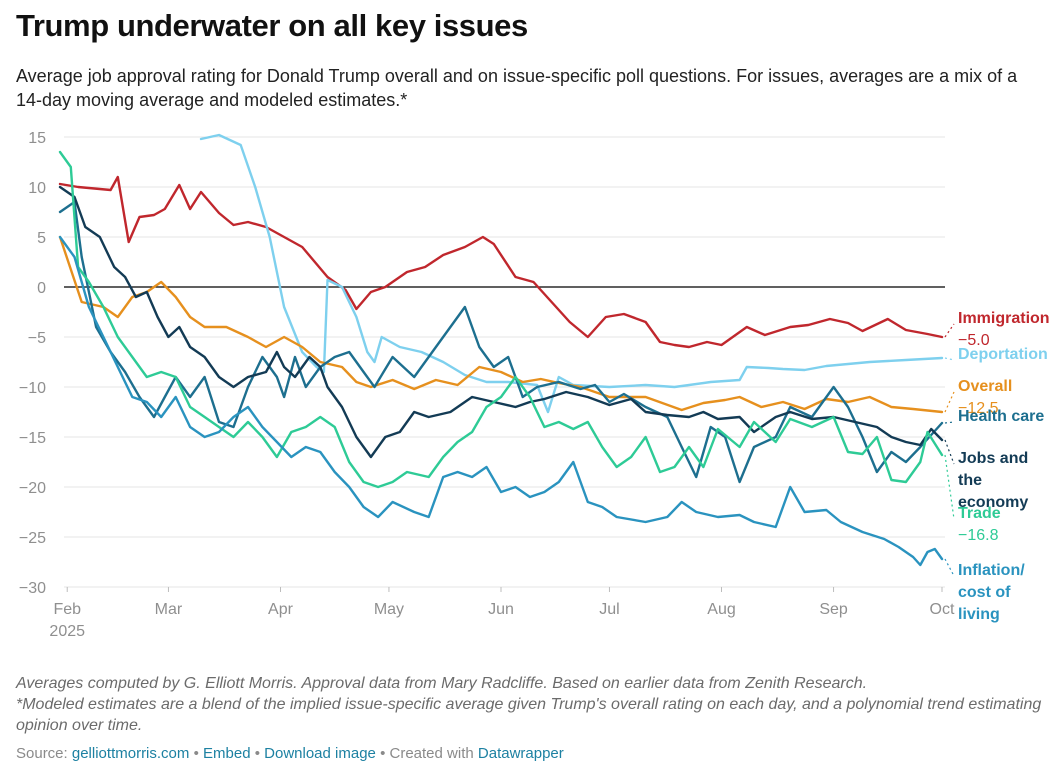 The width and height of the screenshot is (1057, 771). Describe the element at coordinates (949, 359) in the screenshot. I see `label-connector-deportation` at that location.